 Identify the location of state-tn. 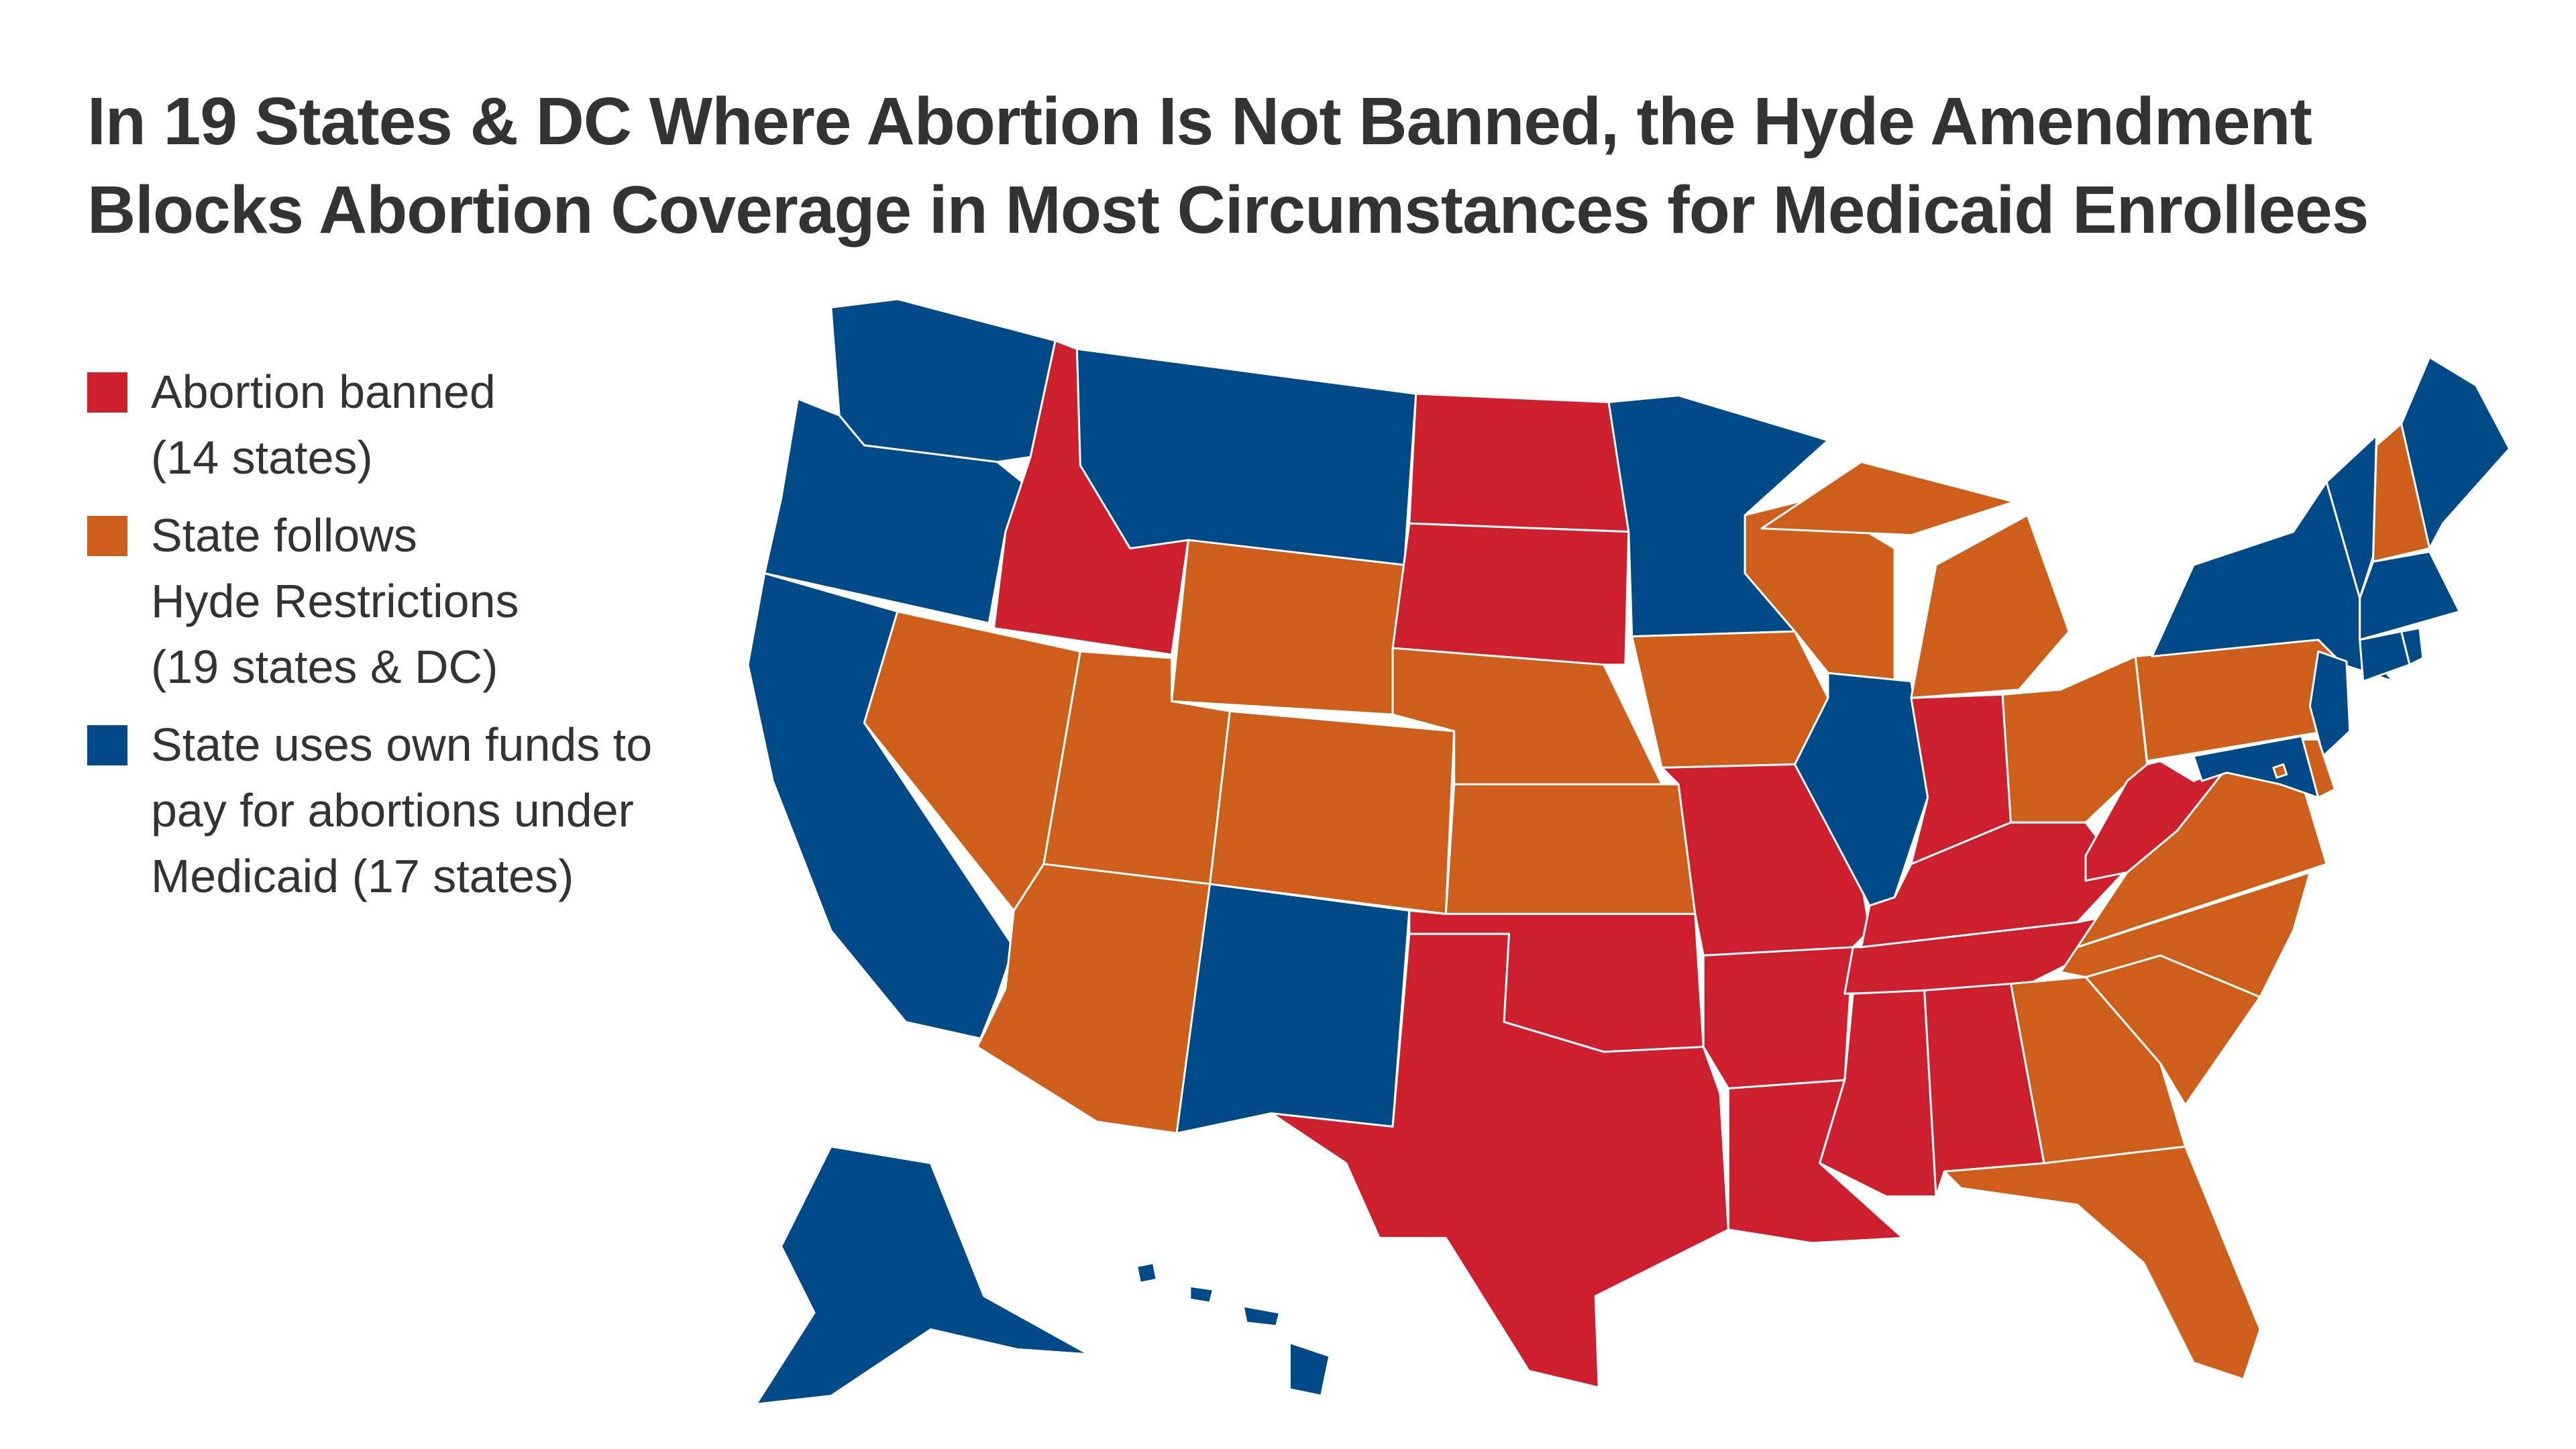
(1982, 953).